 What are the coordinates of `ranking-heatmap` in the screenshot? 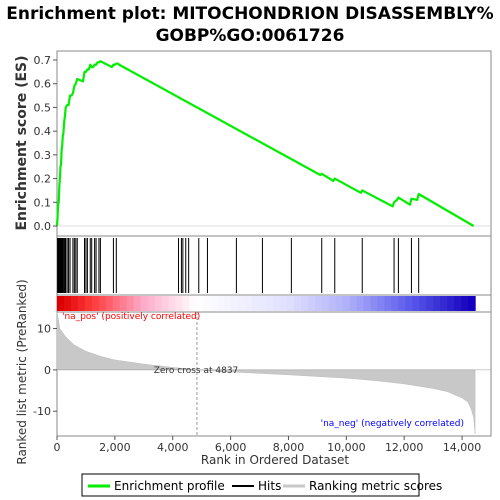 It's located at (266, 303).